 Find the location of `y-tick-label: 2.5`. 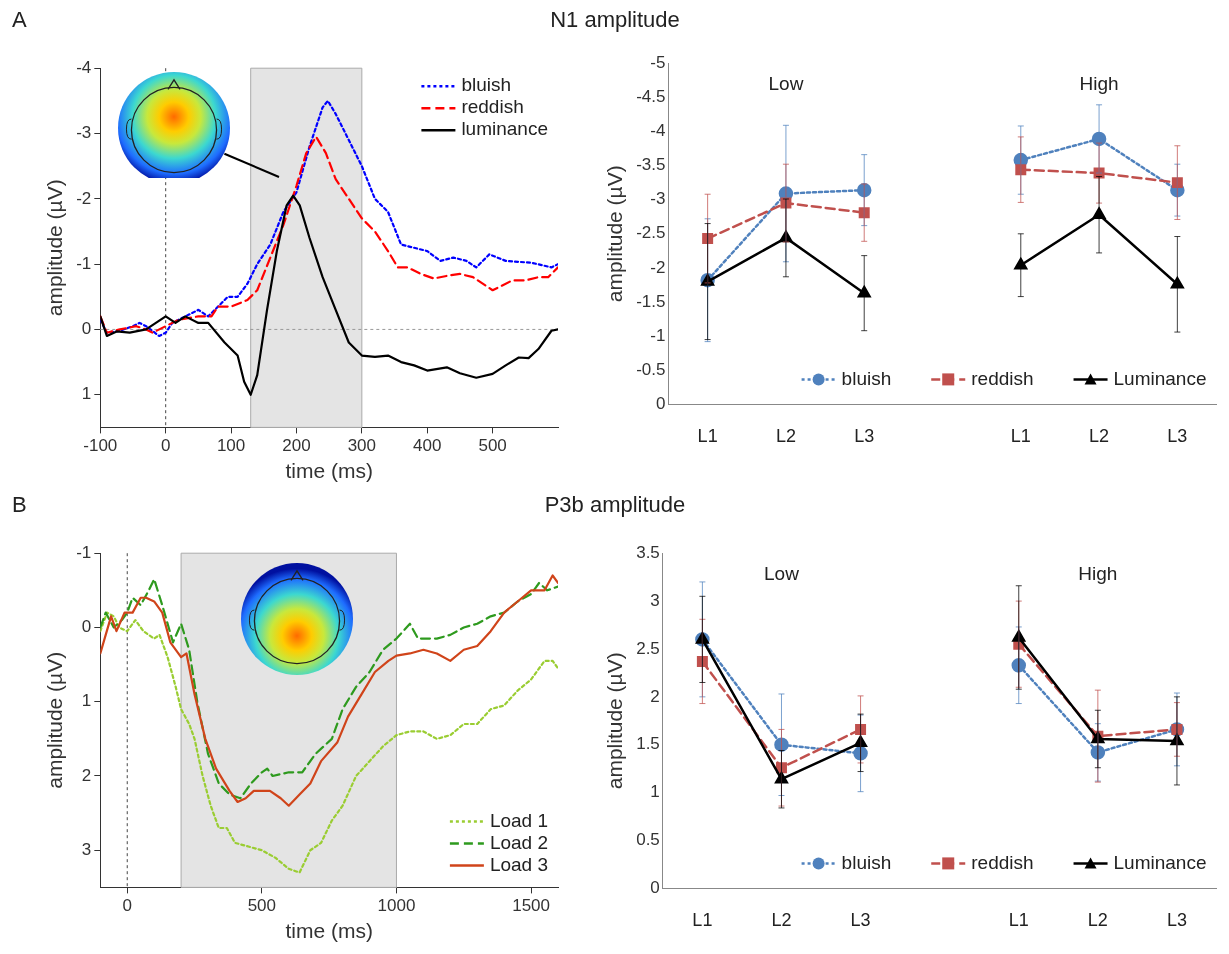

y-tick-label: 2.5 is located at coordinates (648, 648).